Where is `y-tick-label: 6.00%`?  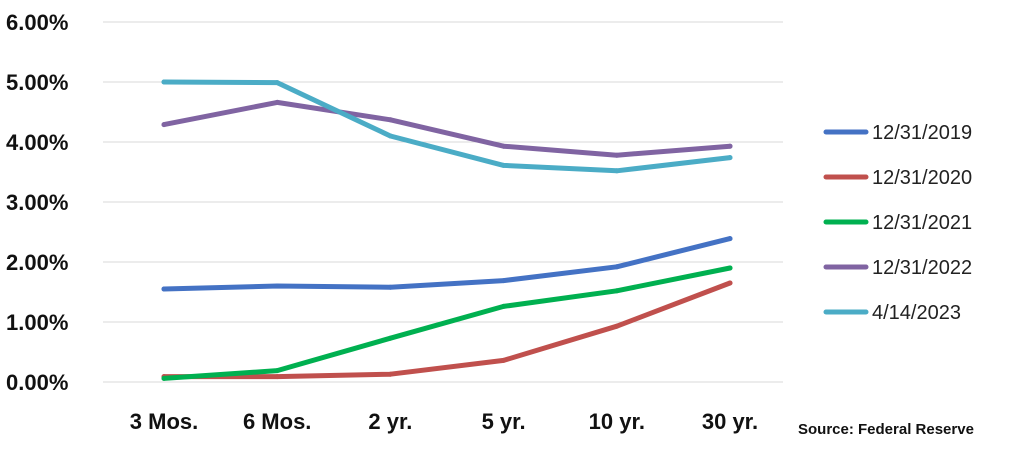
y-tick-label: 6.00% is located at coordinates (37, 22).